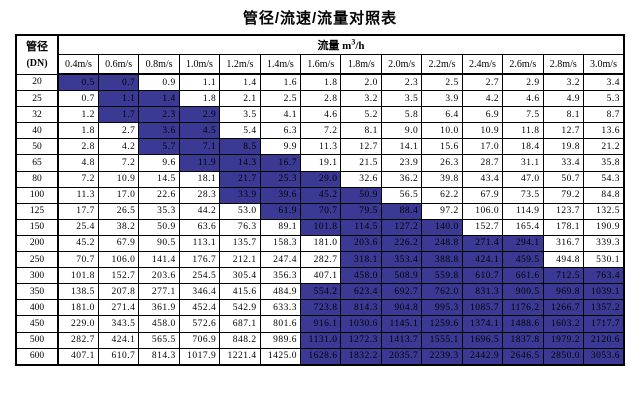  I want to click on flow-value-cell: 4.1, so click(280, 115).